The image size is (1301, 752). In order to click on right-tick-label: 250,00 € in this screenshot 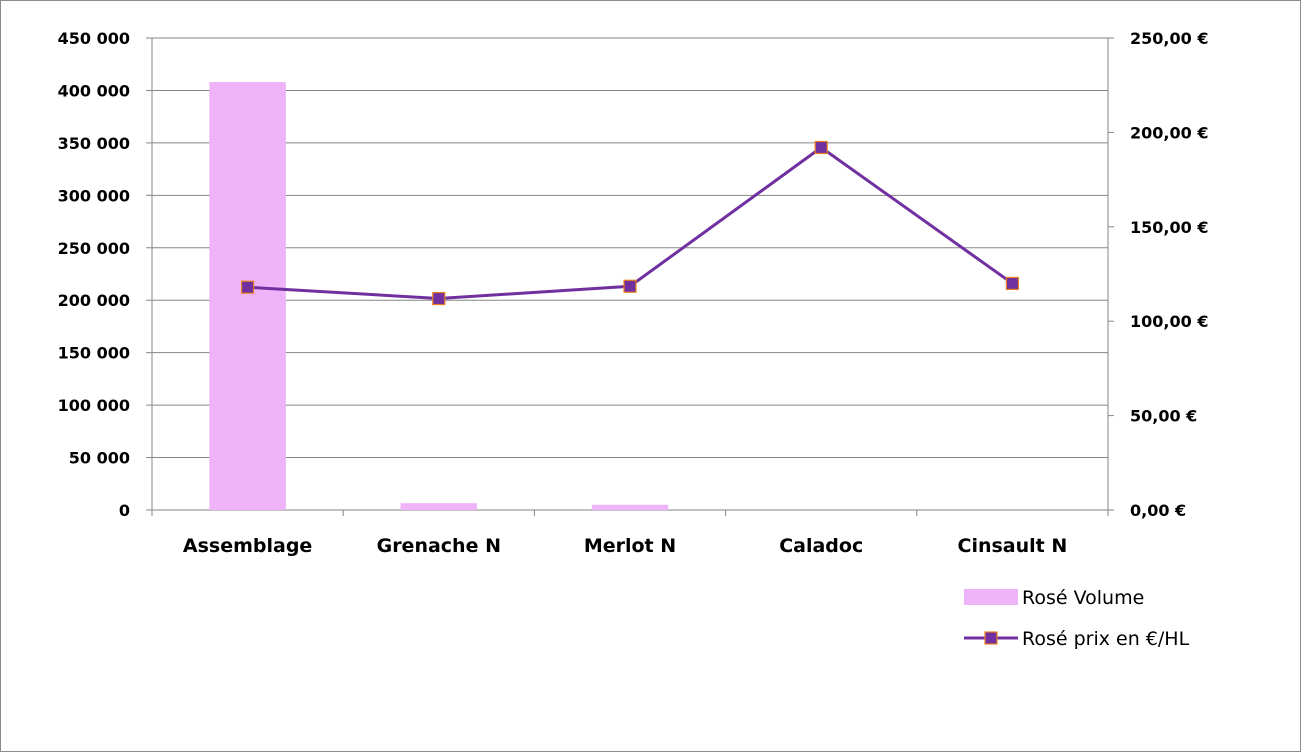, I will do `click(1169, 38)`.